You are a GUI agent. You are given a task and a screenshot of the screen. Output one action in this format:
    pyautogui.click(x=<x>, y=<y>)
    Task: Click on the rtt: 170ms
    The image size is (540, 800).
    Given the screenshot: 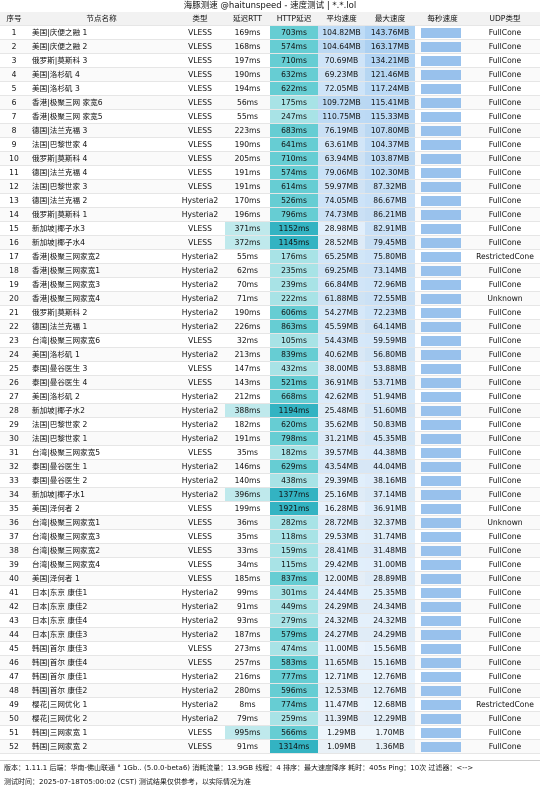 What is the action you would take?
    pyautogui.click(x=247, y=200)
    